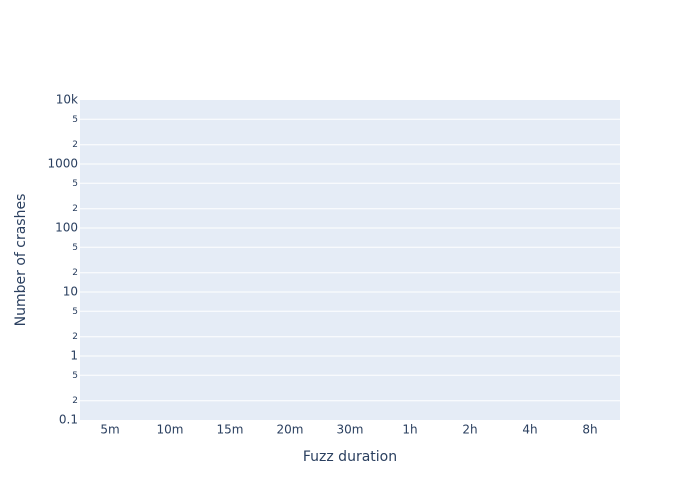 The width and height of the screenshot is (700, 500). Describe the element at coordinates (290, 430) in the screenshot. I see `x-tick-label: 20m` at that location.